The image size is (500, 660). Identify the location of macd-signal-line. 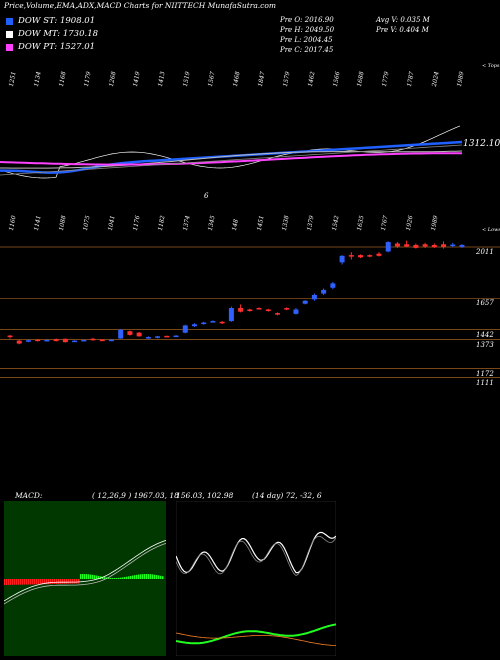
(85, 571).